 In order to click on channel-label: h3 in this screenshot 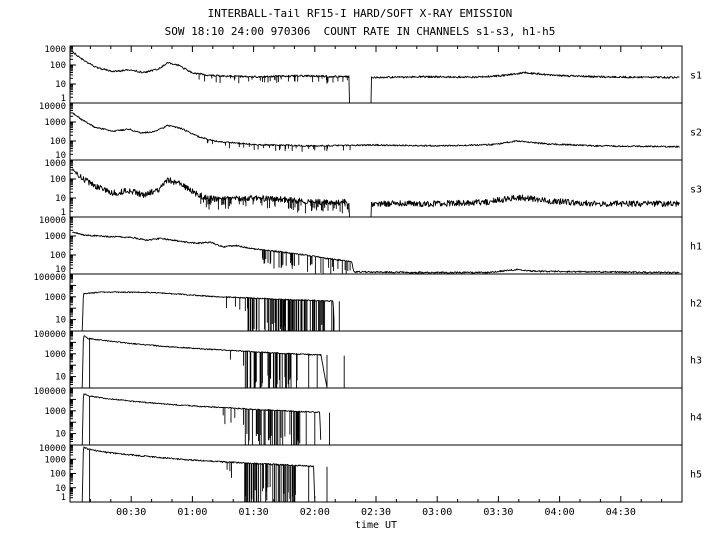, I will do `click(696, 361)`.